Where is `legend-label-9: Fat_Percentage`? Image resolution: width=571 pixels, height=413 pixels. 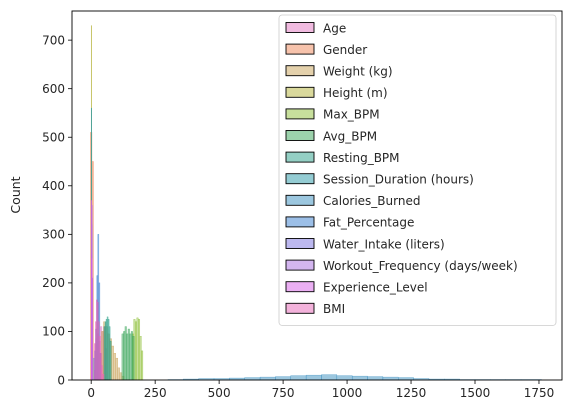 legend-label-9: Fat_Percentage is located at coordinates (368, 223).